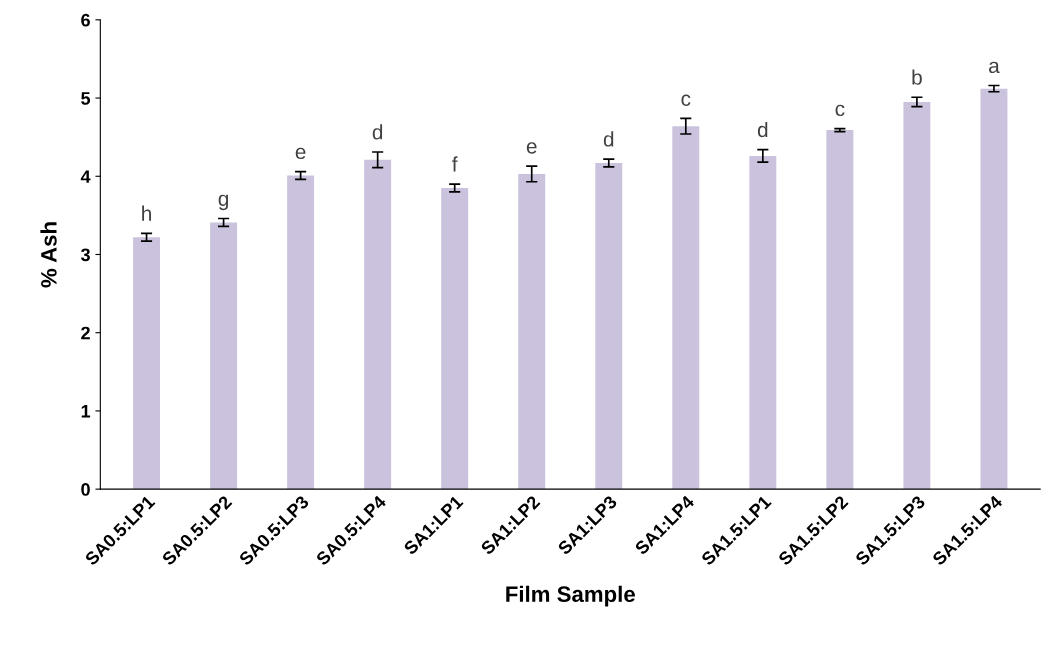 The image size is (1056, 661). Describe the element at coordinates (85, 255) in the screenshot. I see `y-tick-label: 3` at that location.